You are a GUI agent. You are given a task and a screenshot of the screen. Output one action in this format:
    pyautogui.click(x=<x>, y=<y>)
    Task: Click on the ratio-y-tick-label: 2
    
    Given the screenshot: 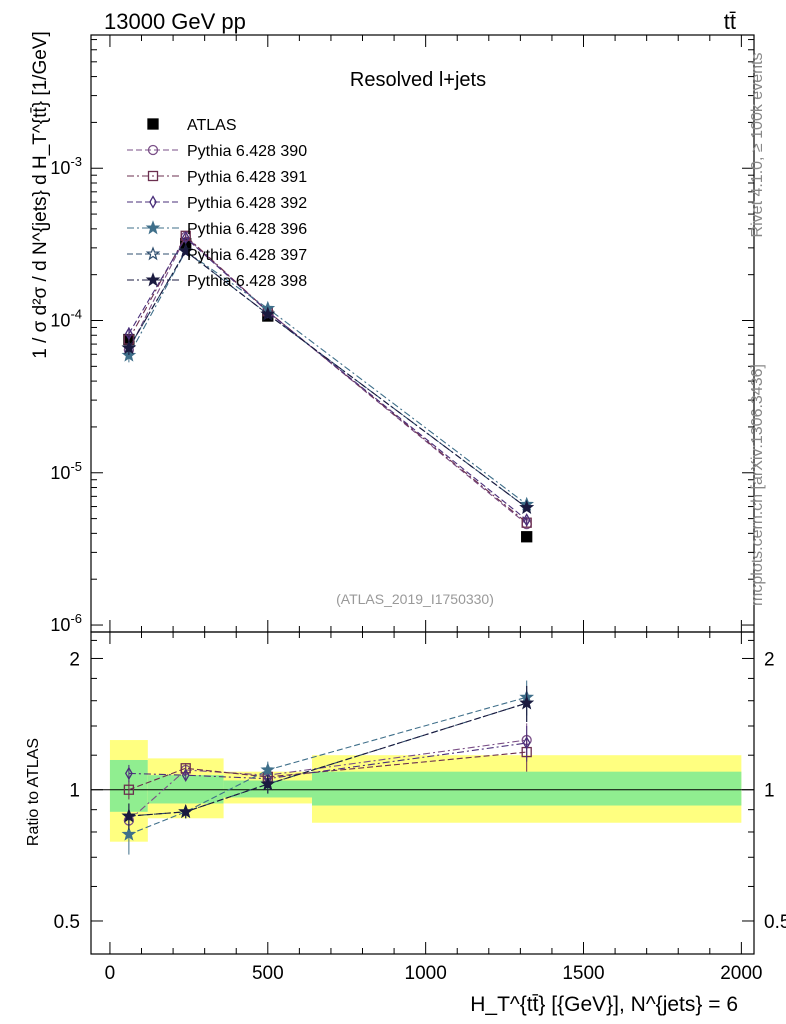 What is the action you would take?
    pyautogui.click(x=74, y=659)
    